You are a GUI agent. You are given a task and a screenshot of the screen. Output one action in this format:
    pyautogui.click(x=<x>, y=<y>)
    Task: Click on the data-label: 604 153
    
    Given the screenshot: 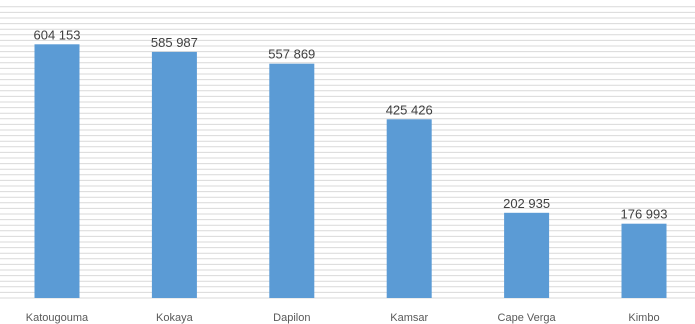 What is the action you would take?
    pyautogui.click(x=57, y=34)
    